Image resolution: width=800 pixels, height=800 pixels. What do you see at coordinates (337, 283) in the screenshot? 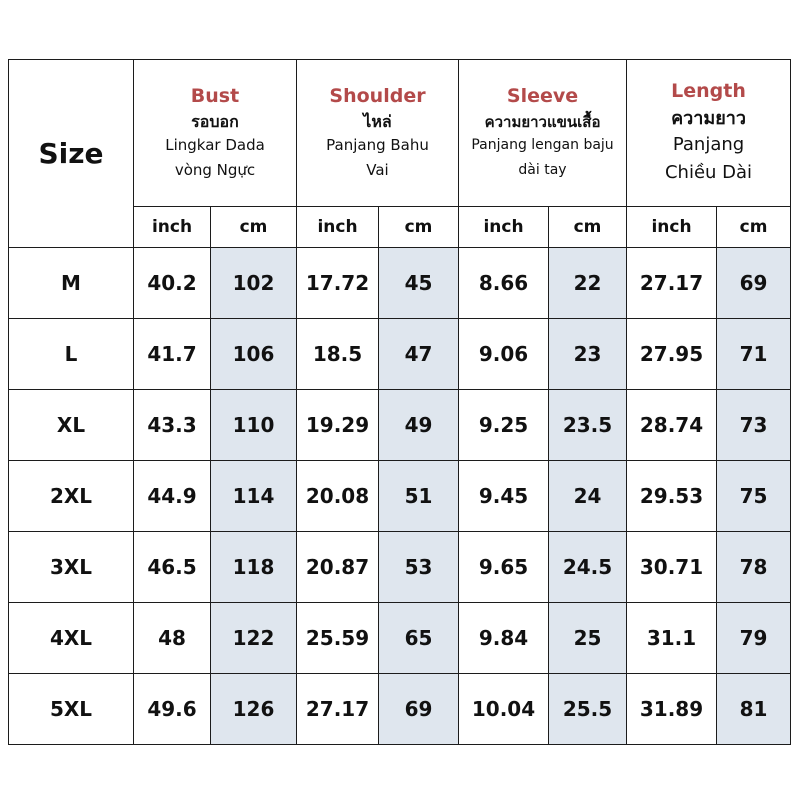
I see `value-cell-inch: 17.72` at bounding box center [337, 283].